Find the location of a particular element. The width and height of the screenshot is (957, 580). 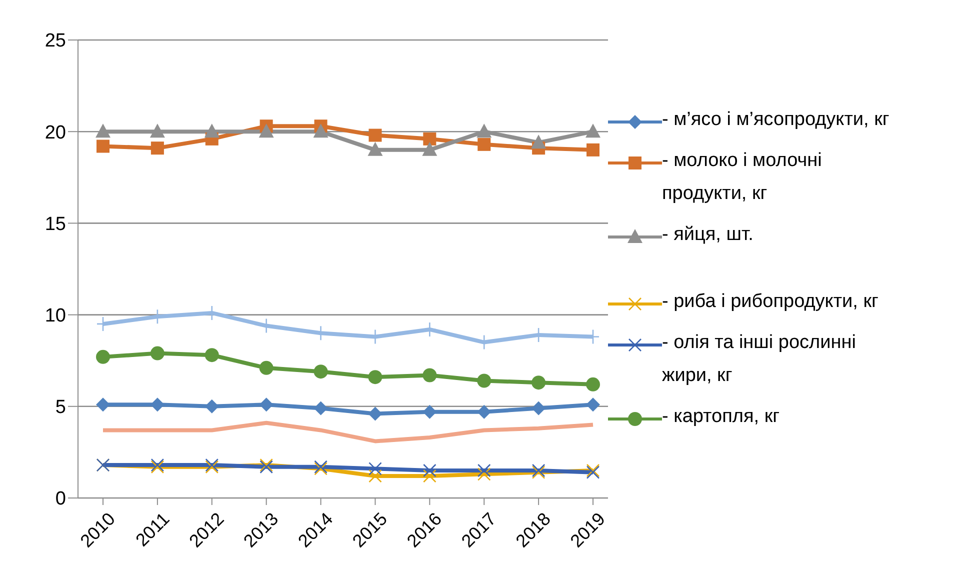

y-tick-label: 20 is located at coordinates (55, 133).